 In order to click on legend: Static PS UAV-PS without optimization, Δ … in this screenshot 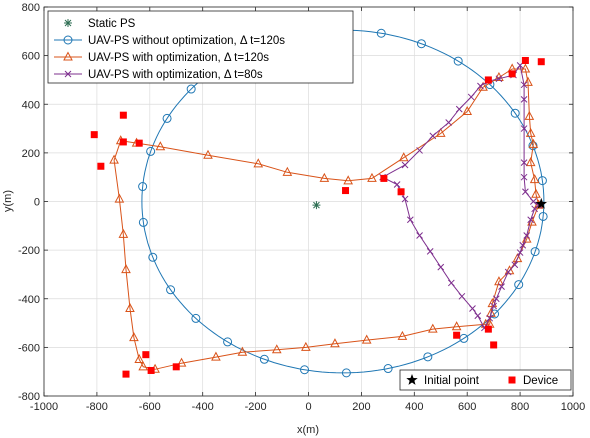, I will do `click(200, 47)`.